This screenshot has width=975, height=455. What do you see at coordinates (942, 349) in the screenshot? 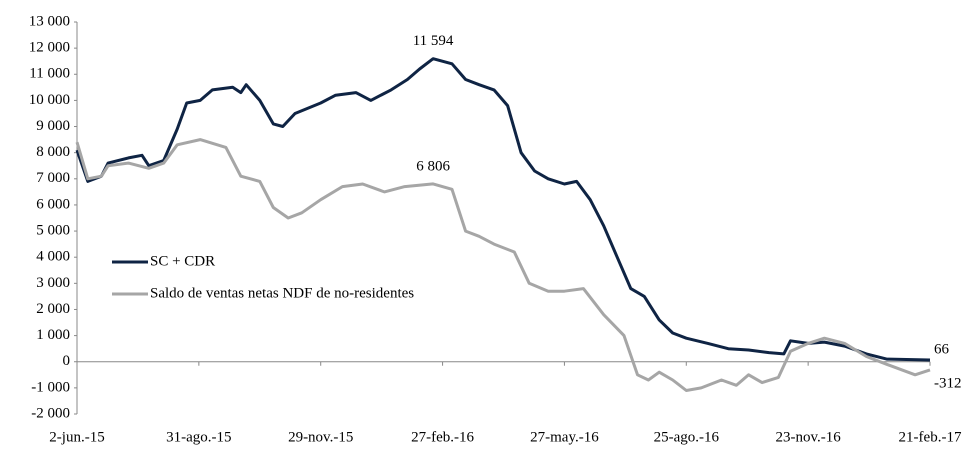
I see `data-label: 66` at bounding box center [942, 349].